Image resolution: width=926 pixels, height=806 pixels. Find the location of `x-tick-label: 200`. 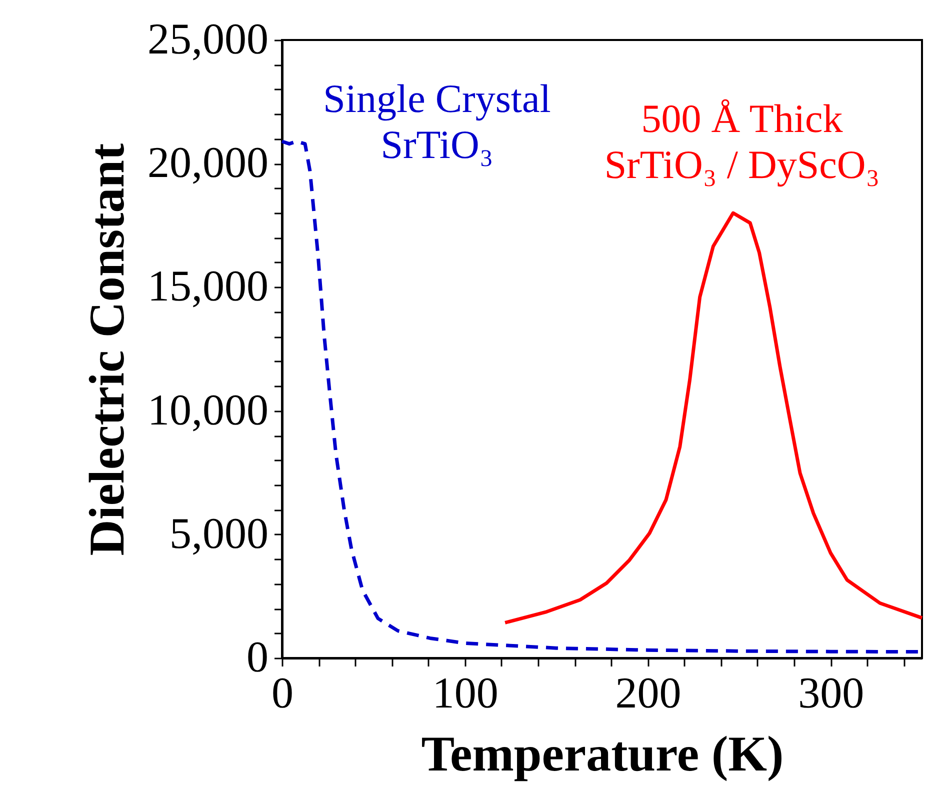

x-tick-label: 200 is located at coordinates (648, 693).